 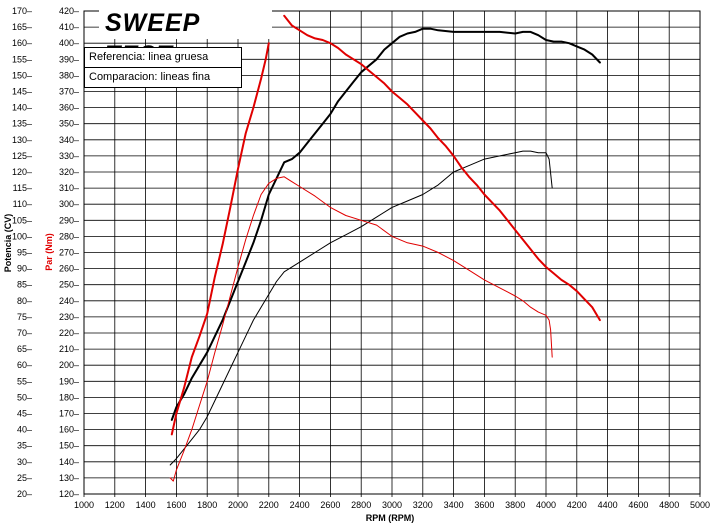 I want to click on x-tick-label: 2200, so click(x=269, y=505).